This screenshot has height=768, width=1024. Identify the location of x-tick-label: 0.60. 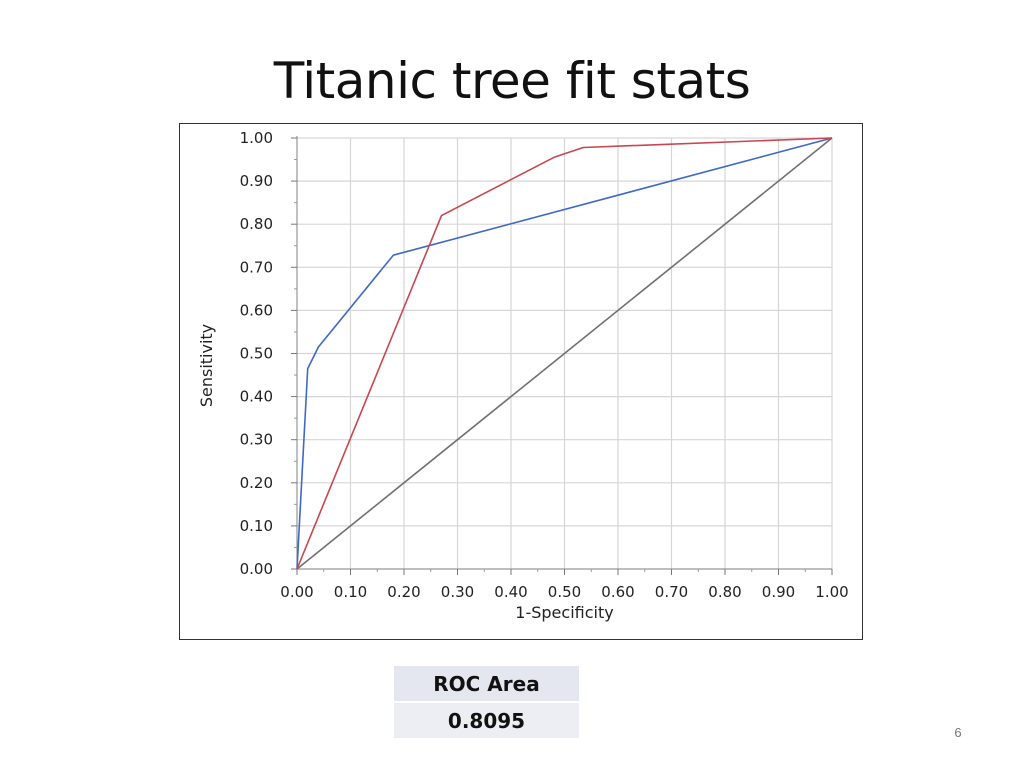
(617, 592).